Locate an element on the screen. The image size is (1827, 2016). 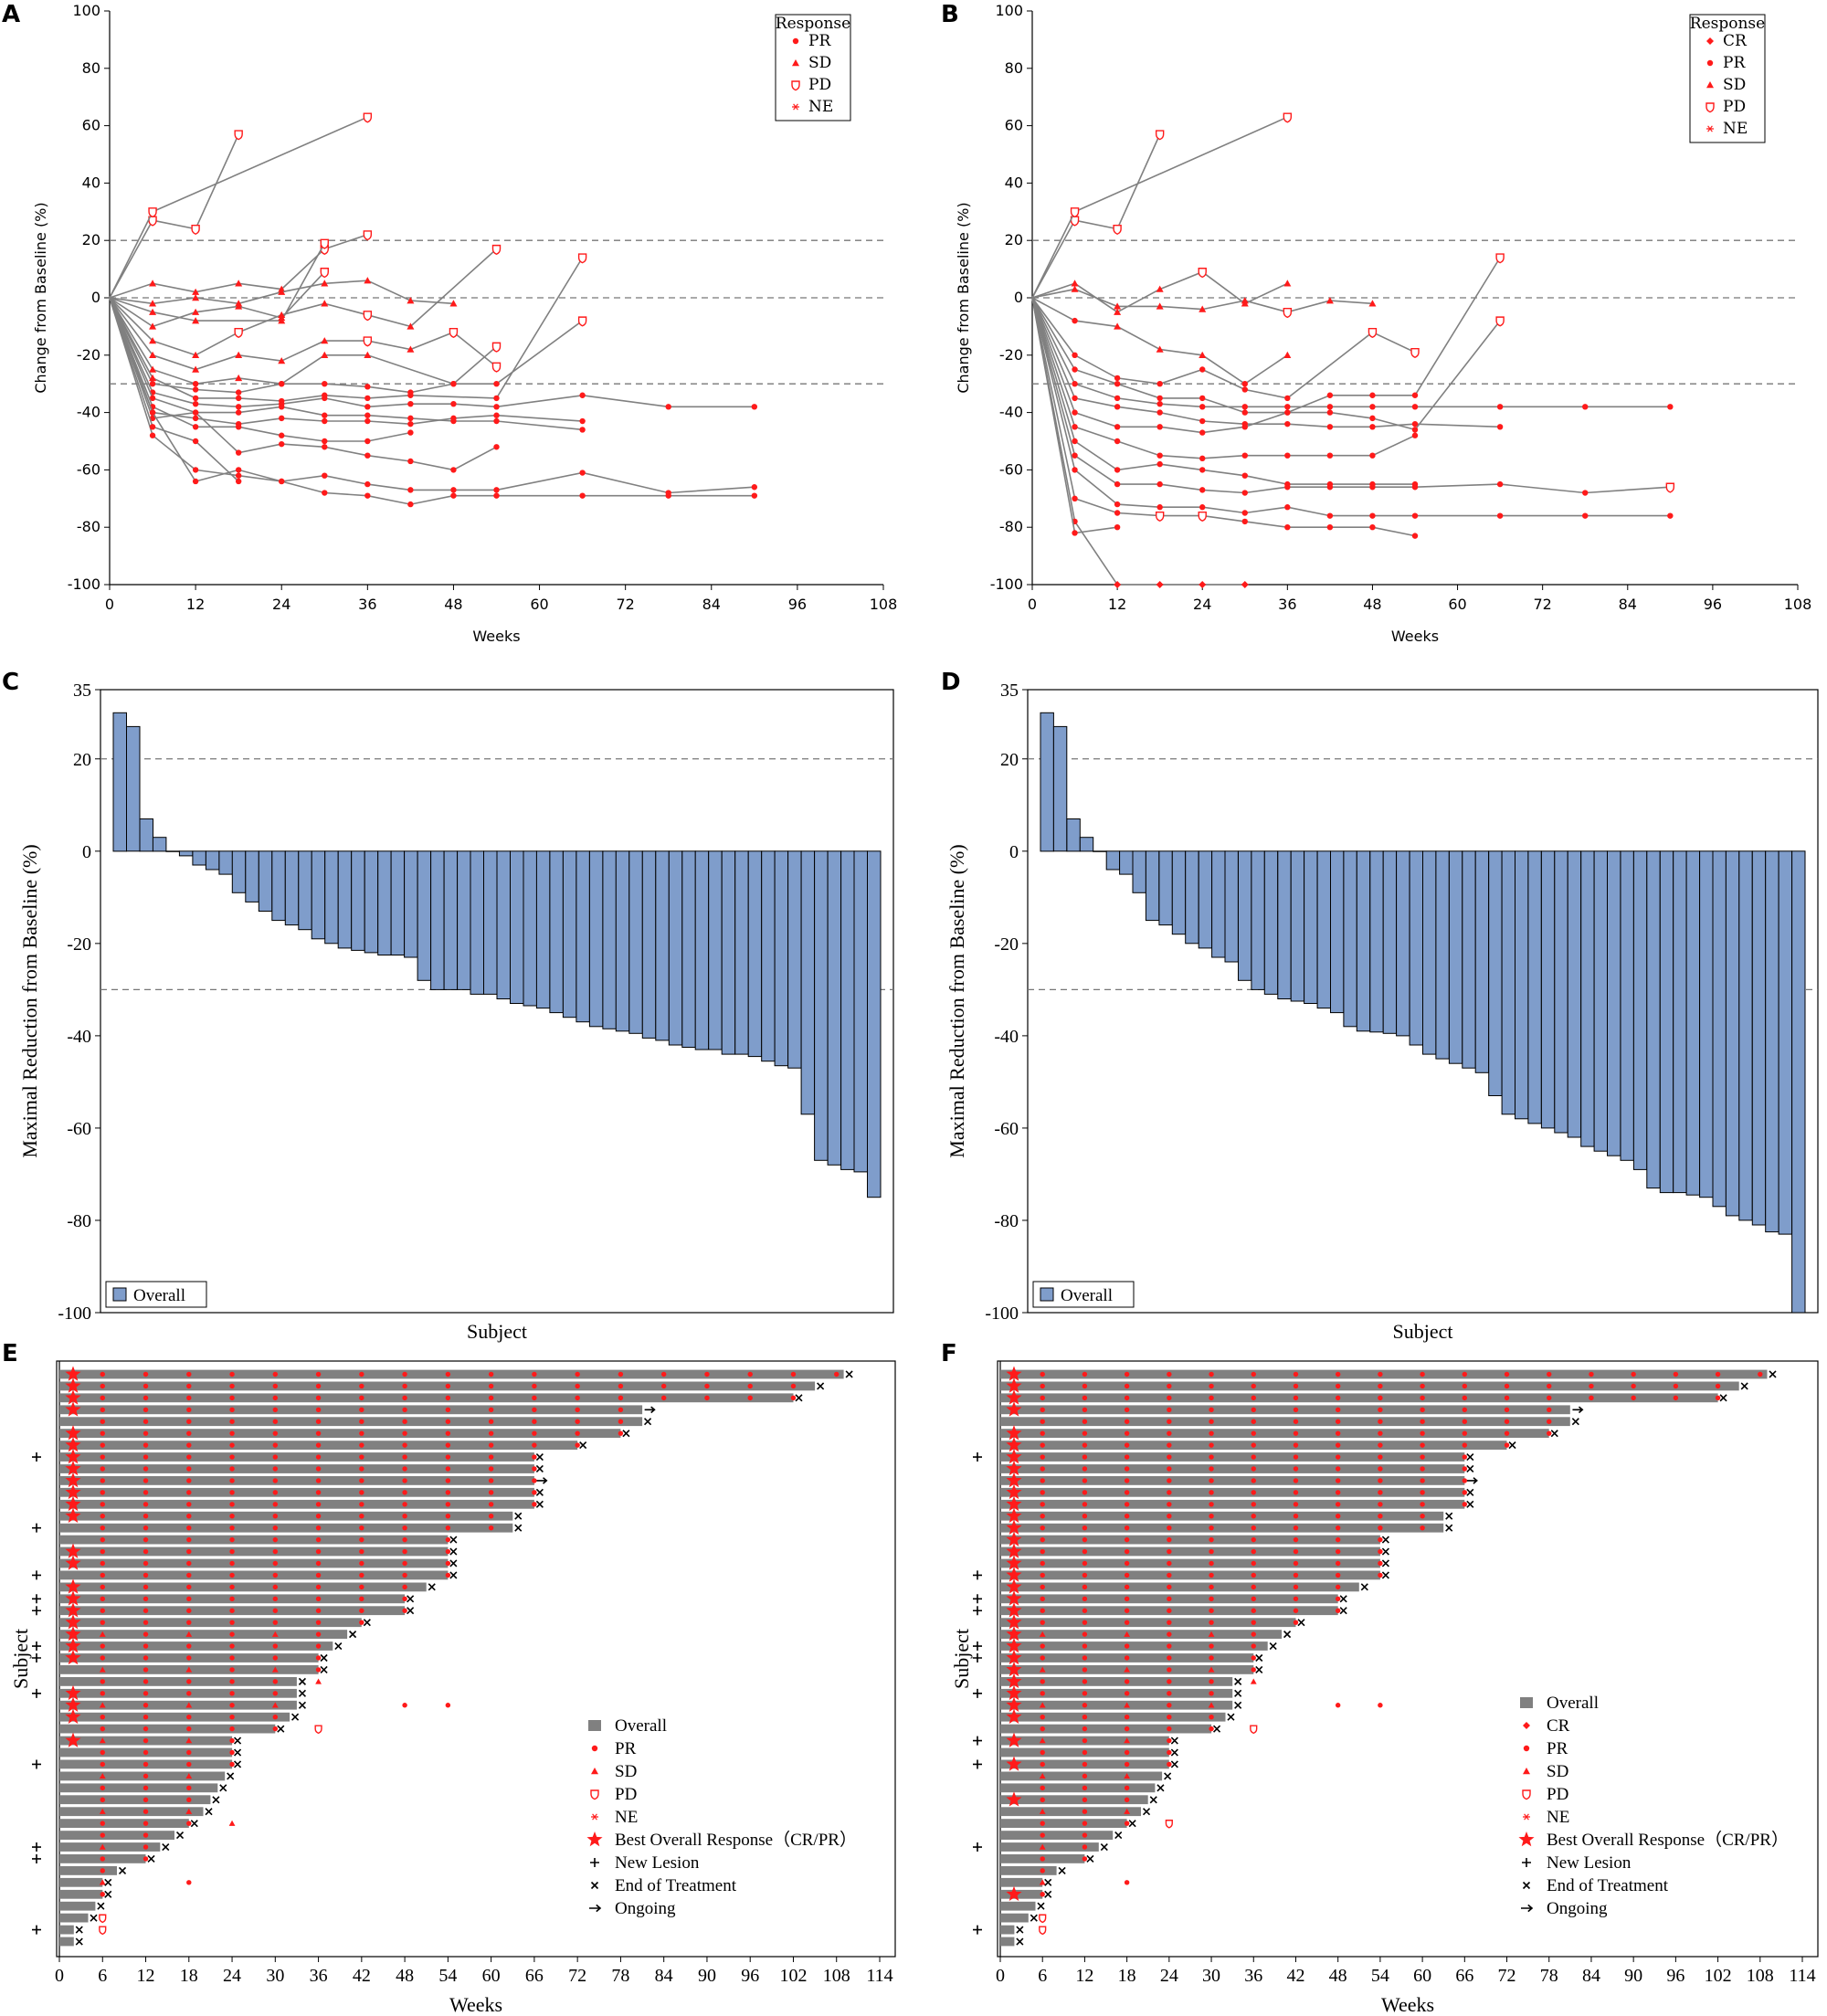
x-tick-label: 24 is located at coordinates (232, 1976).